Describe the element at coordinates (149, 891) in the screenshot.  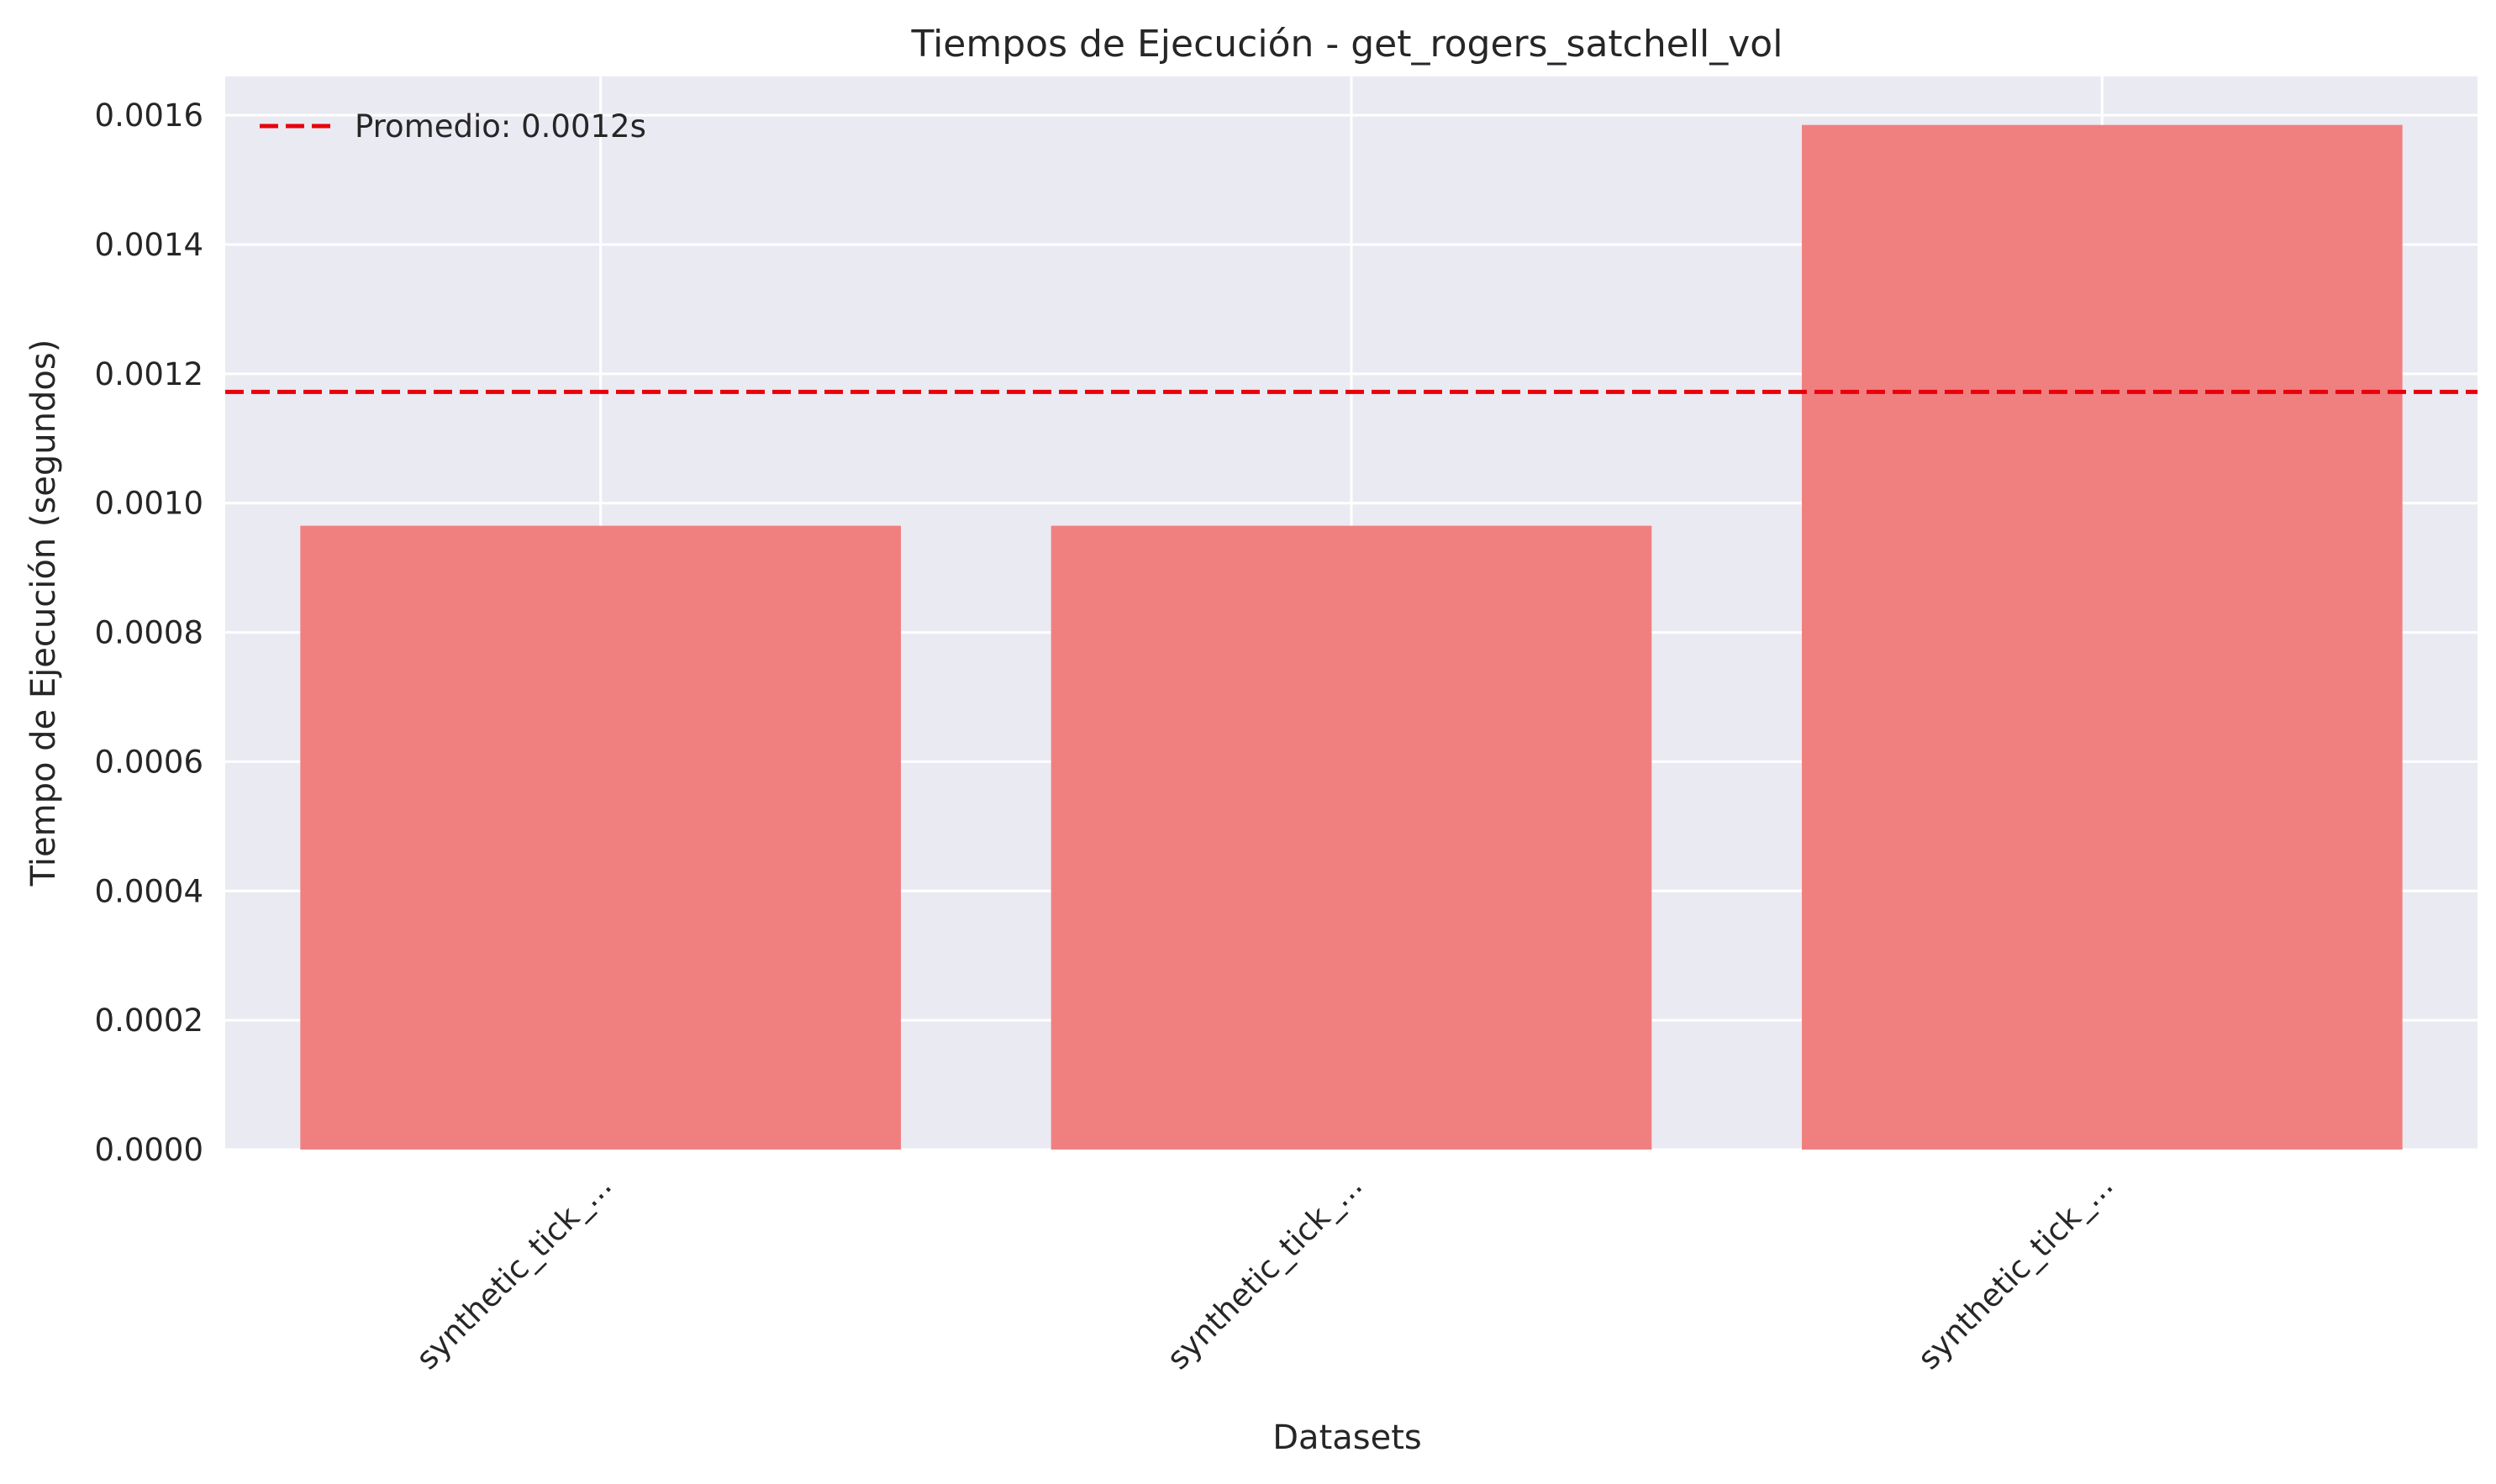
I see `y-tick-label: 0.0004` at that location.